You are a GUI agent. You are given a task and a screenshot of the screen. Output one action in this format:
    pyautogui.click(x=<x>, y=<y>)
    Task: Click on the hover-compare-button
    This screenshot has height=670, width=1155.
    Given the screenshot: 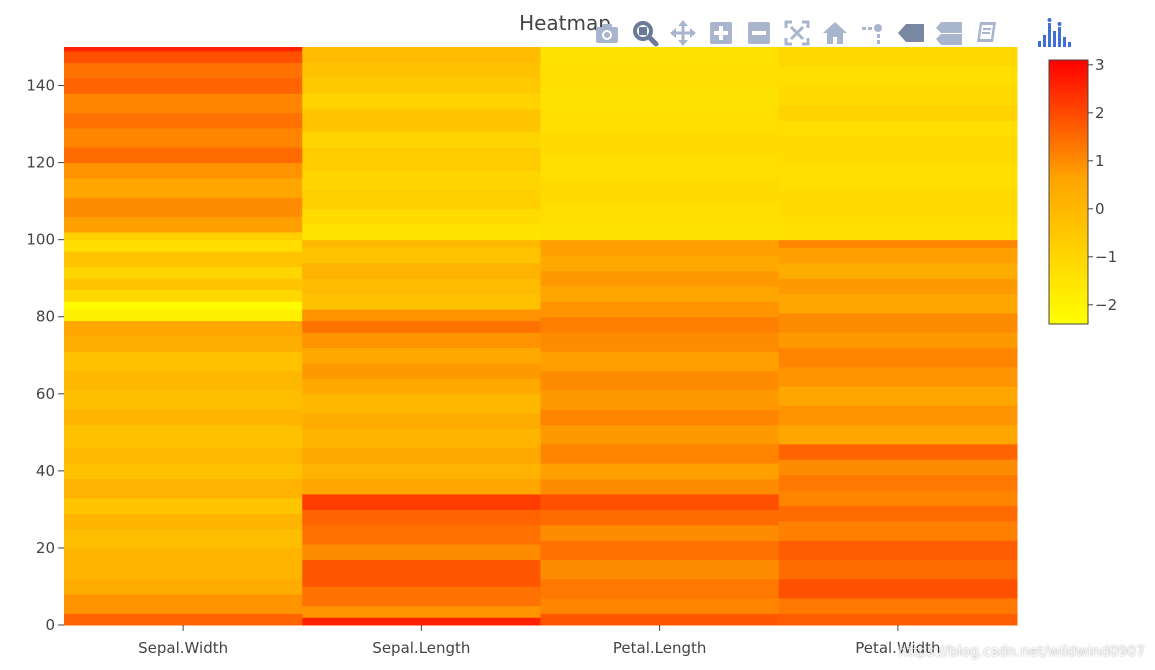 What is the action you would take?
    pyautogui.click(x=949, y=33)
    